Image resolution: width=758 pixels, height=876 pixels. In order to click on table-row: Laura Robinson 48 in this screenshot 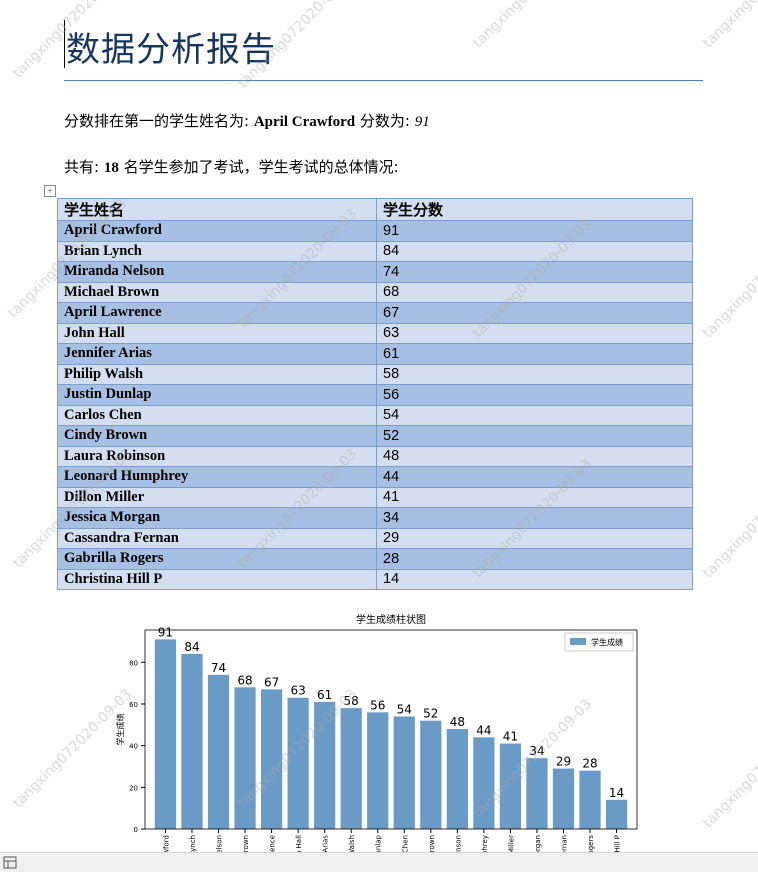, I will do `click(375, 456)`.